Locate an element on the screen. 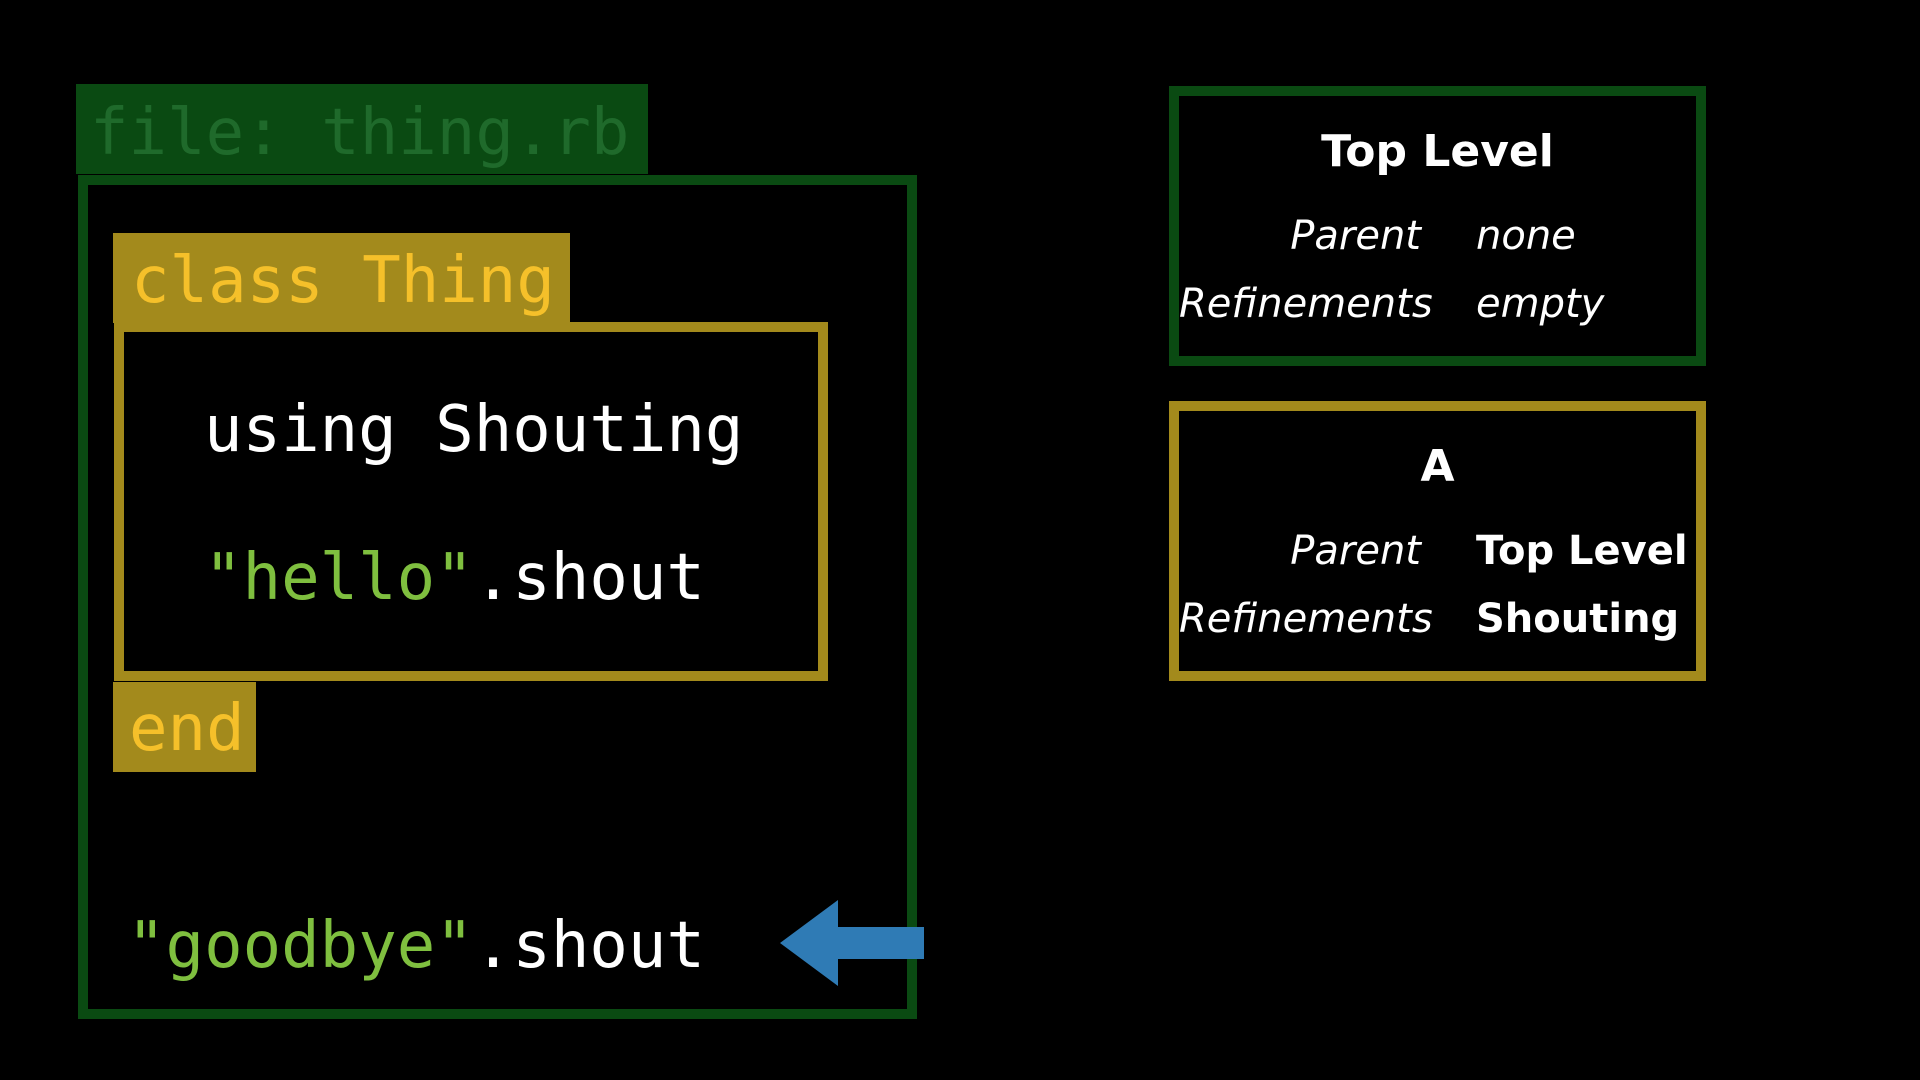 This screenshot has width=1920, height=1080. using-line: using Shouting is located at coordinates (474, 430).